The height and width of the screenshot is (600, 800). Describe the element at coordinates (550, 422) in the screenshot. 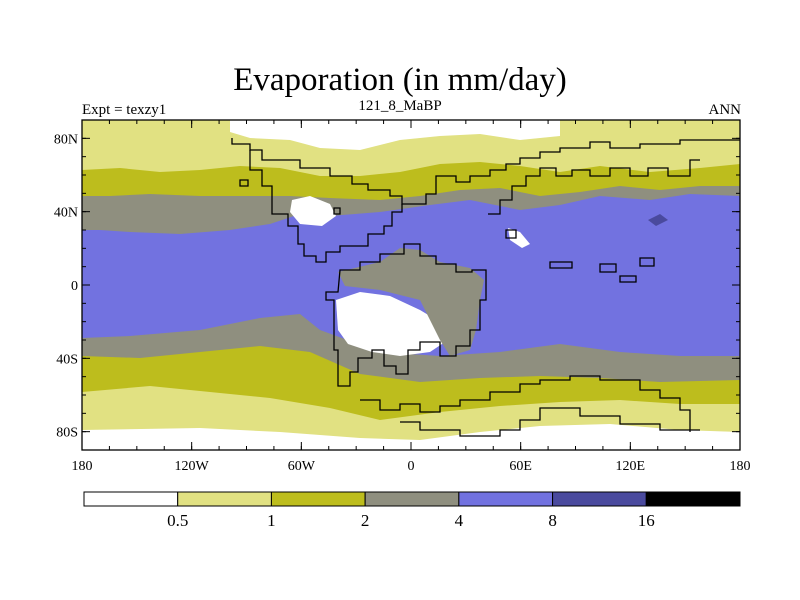

I see `coastline-antarctic-rim` at that location.